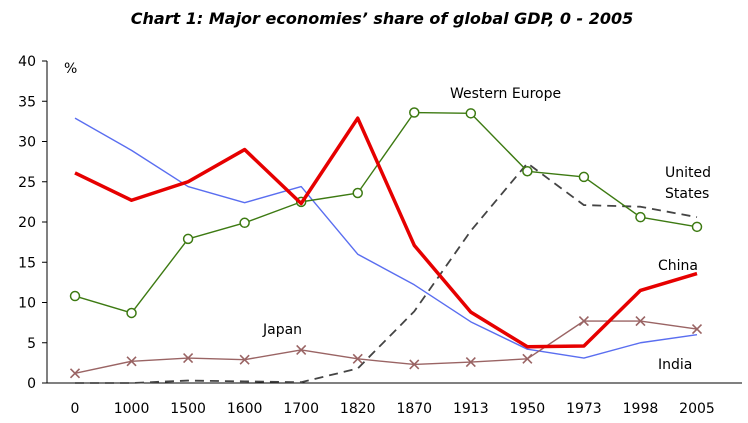 The width and height of the screenshot is (748, 423). I want to click on x-tick-label: 0, so click(75, 409).